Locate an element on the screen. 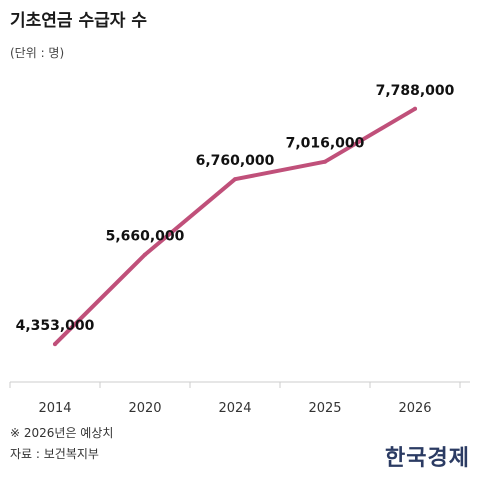 This screenshot has height=480, width=480. data-label: 6,760,000 is located at coordinates (235, 161).